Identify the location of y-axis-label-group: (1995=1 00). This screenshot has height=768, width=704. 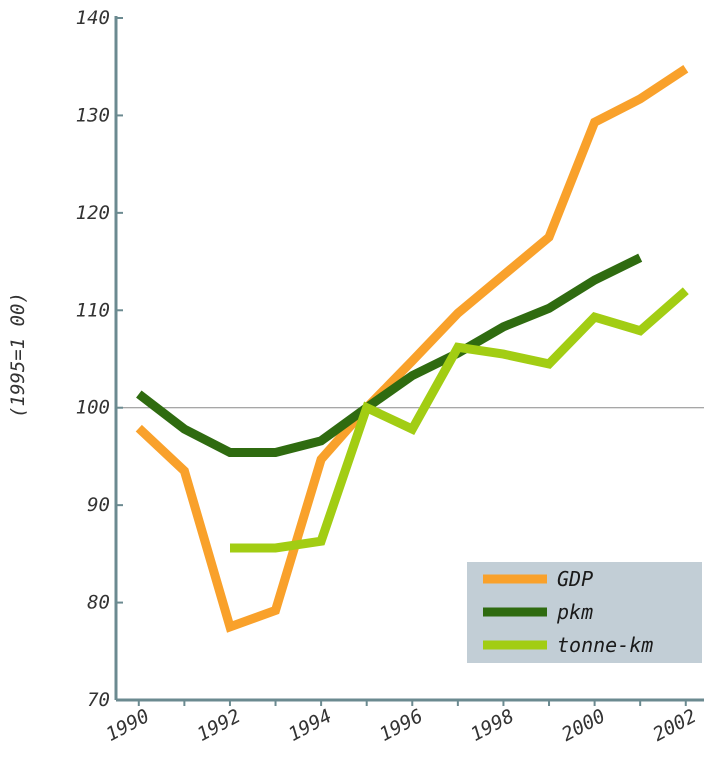
(18, 355).